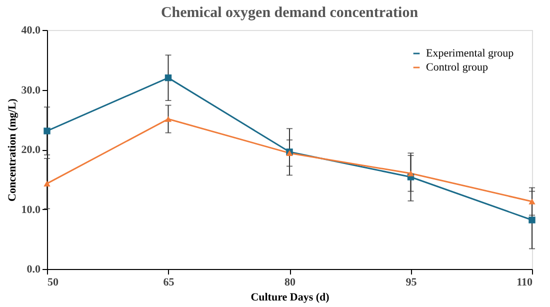 The width and height of the screenshot is (550, 307). Describe the element at coordinates (290, 298) in the screenshot. I see `x-axis-title: Culture Days (d)` at that location.